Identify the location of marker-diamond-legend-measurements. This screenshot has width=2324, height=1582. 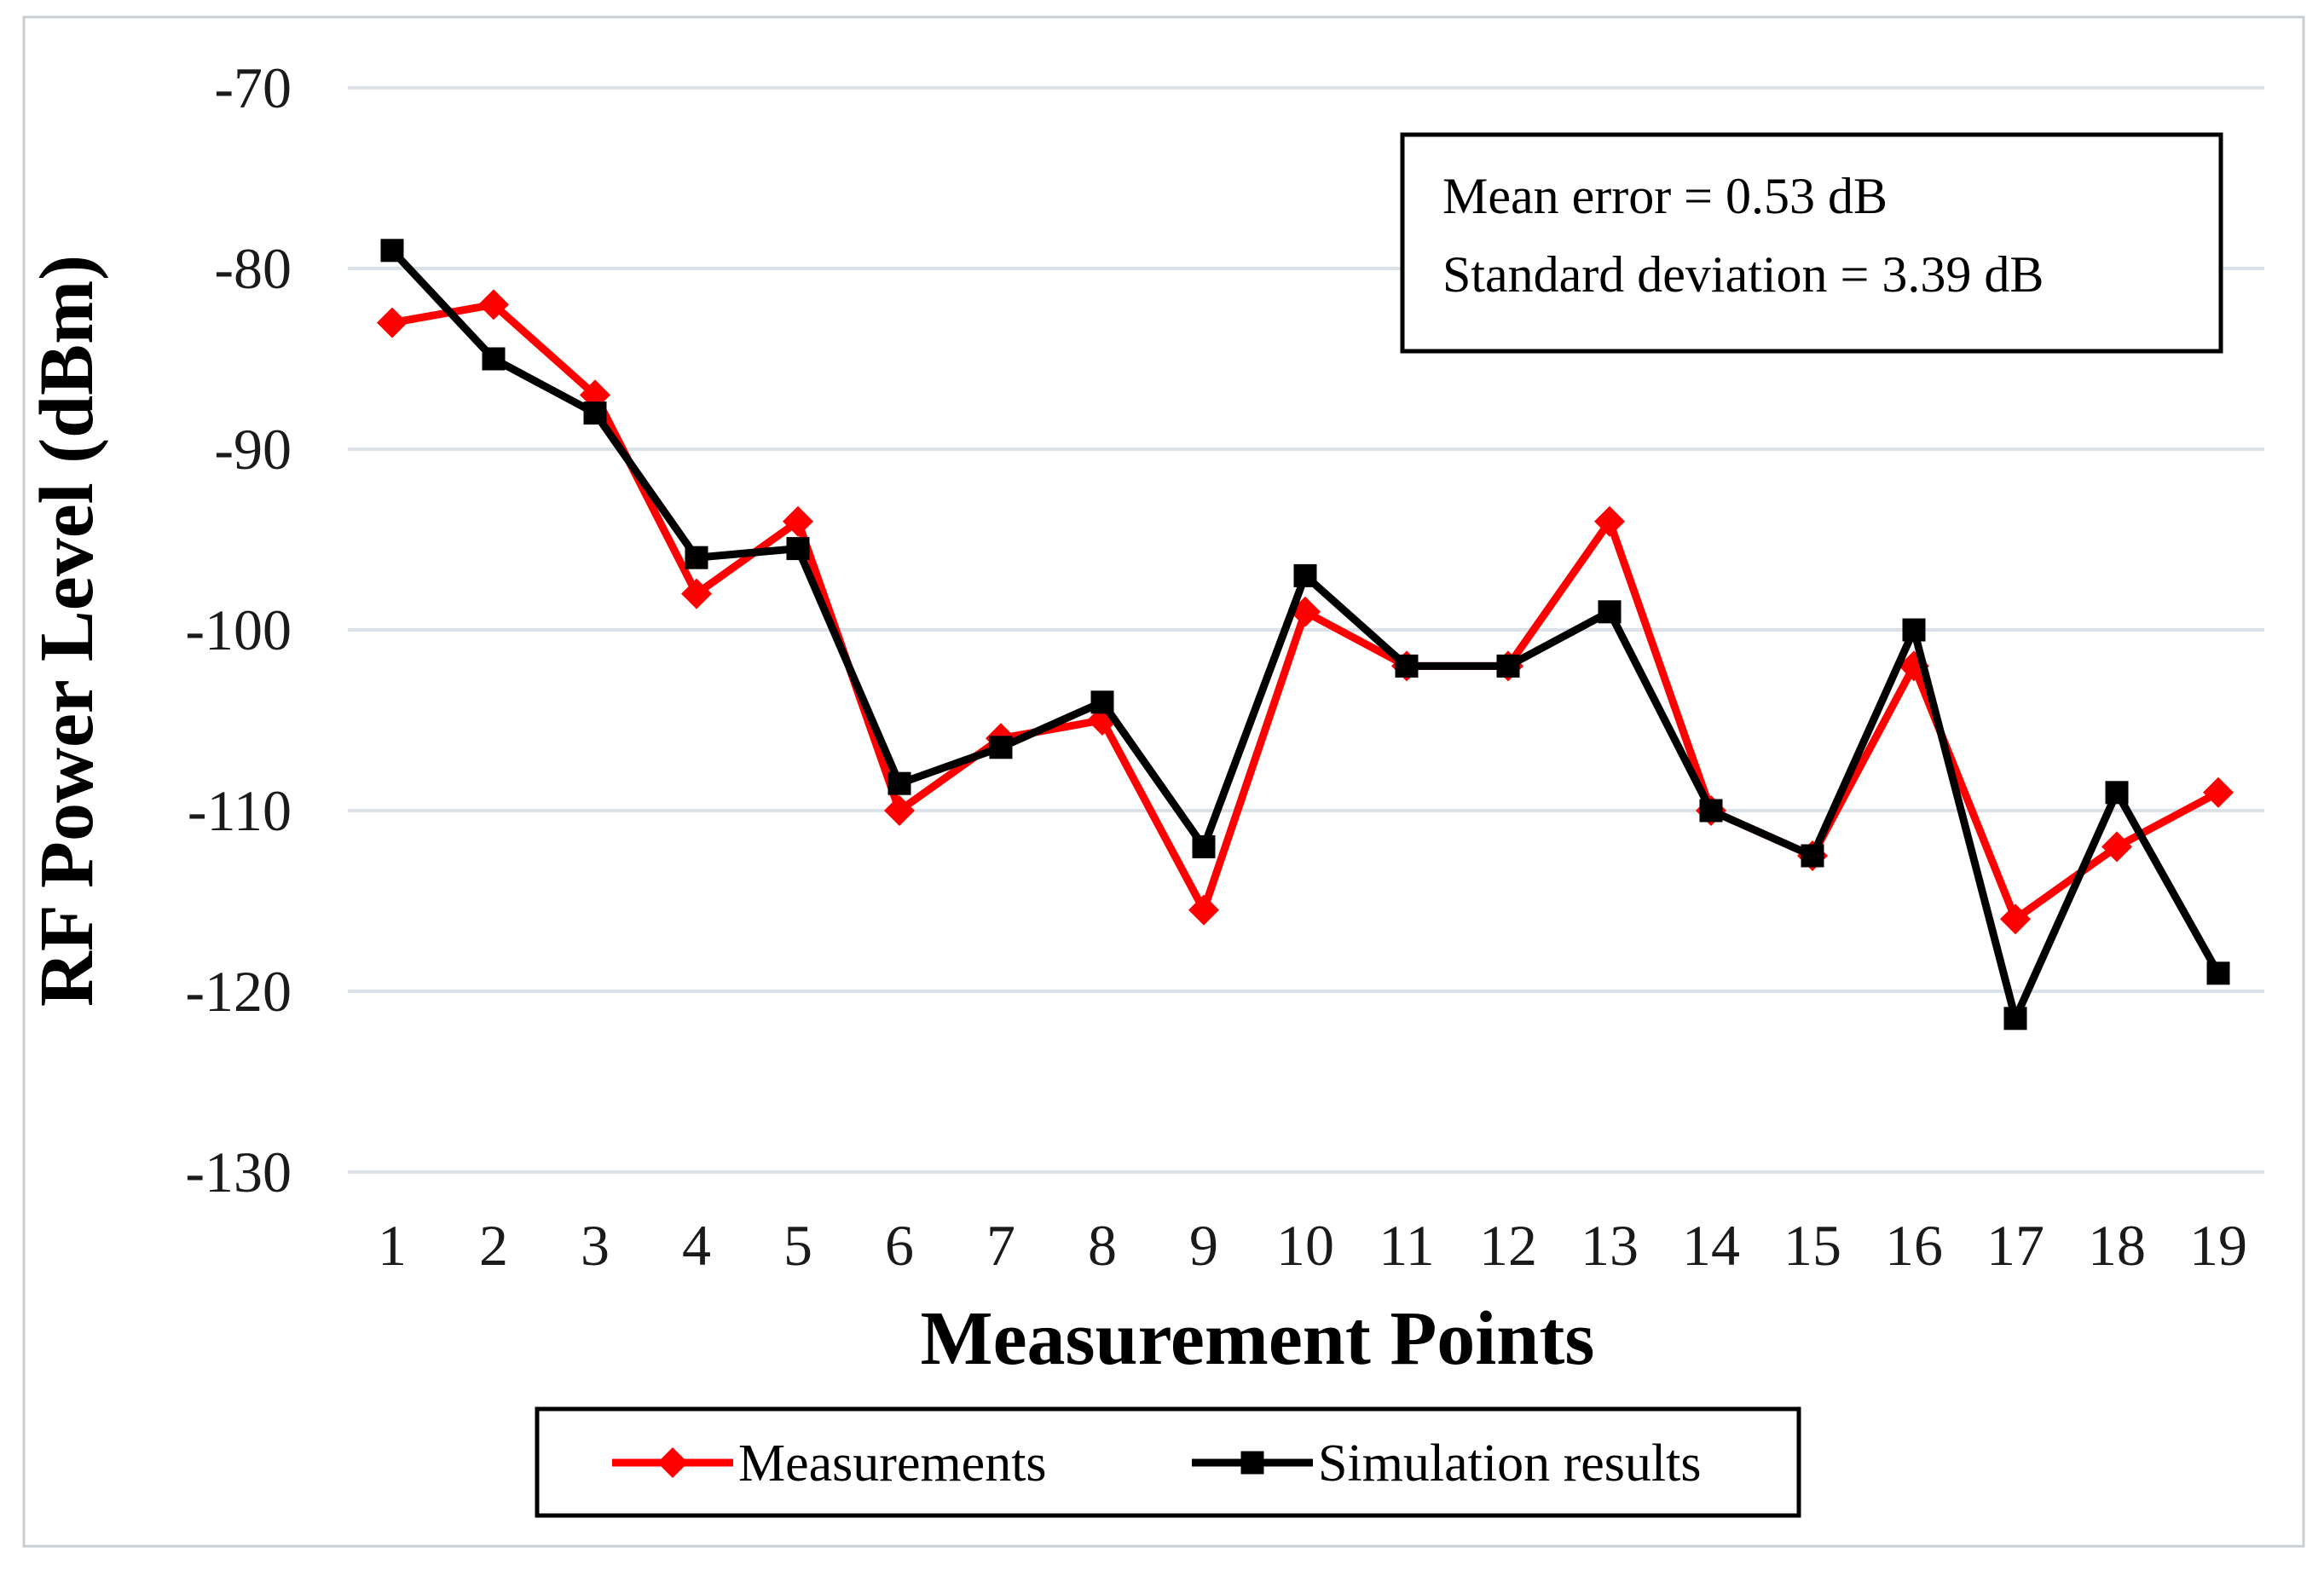
(673, 1462).